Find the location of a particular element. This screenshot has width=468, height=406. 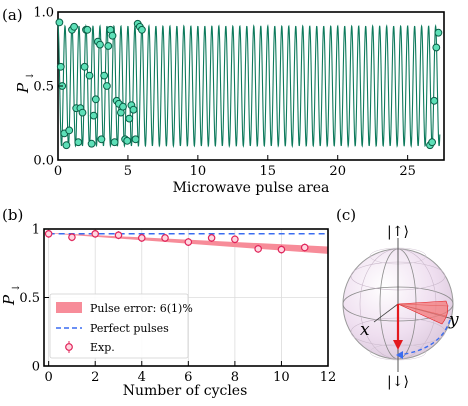

panel-b-y-axis-label: P ↓ is located at coordinates (11, 295).